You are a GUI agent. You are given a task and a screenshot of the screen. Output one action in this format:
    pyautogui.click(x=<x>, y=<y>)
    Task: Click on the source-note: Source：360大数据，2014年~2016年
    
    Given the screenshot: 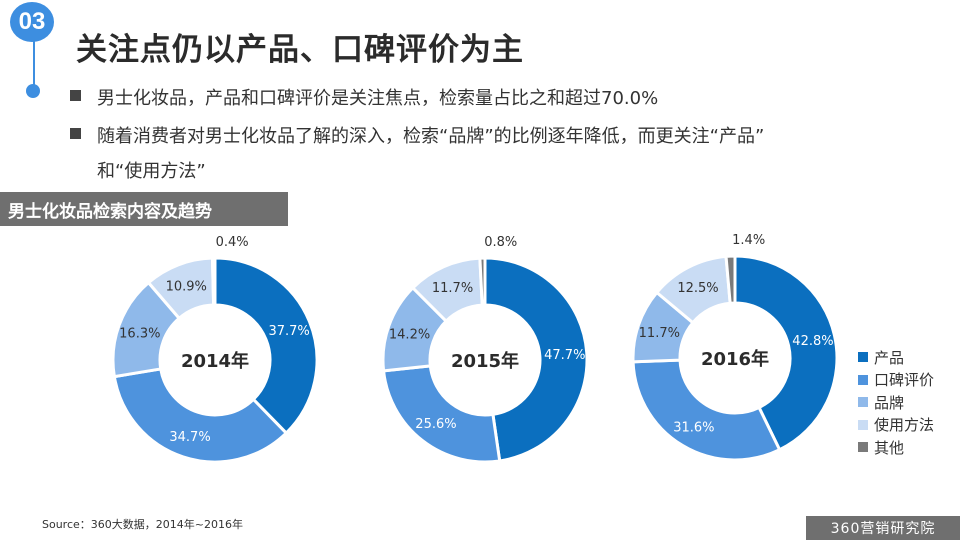 What is the action you would take?
    pyautogui.click(x=142, y=524)
    